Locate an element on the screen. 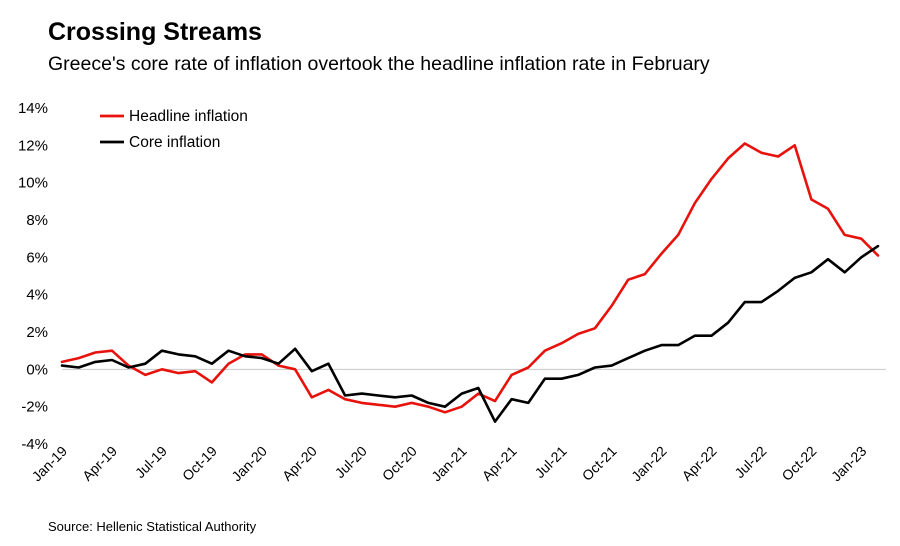  x-tick-label: Jul-21 is located at coordinates (550, 462).